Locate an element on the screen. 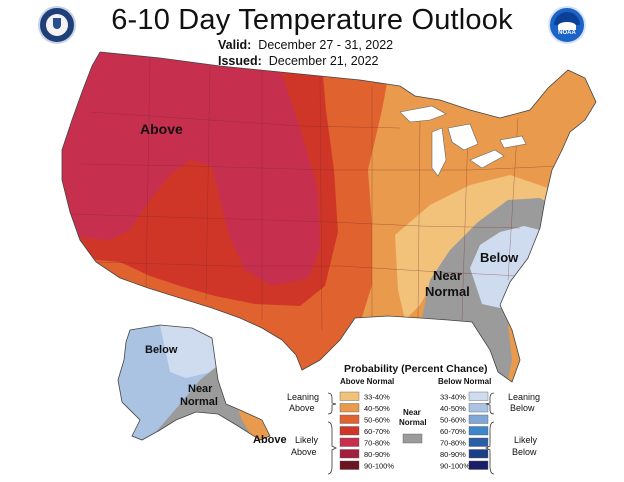 The width and height of the screenshot is (624, 482). alaska-above-region is located at coordinates (253, 422).